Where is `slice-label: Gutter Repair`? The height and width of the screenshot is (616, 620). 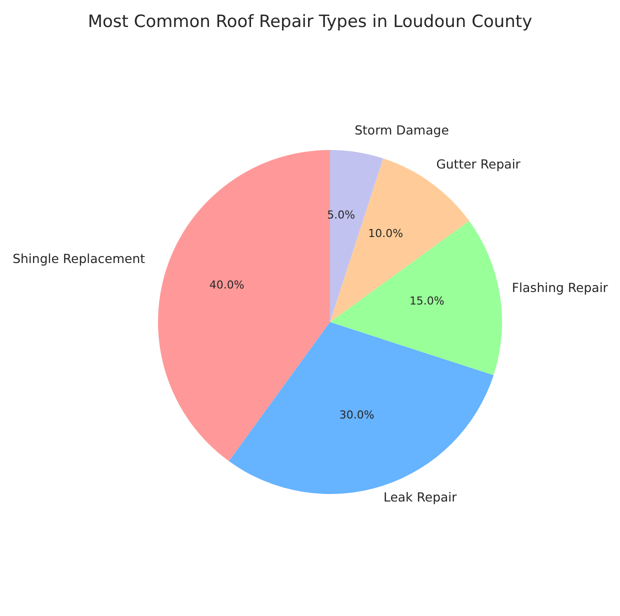
slice-label: Gutter Repair is located at coordinates (479, 164).